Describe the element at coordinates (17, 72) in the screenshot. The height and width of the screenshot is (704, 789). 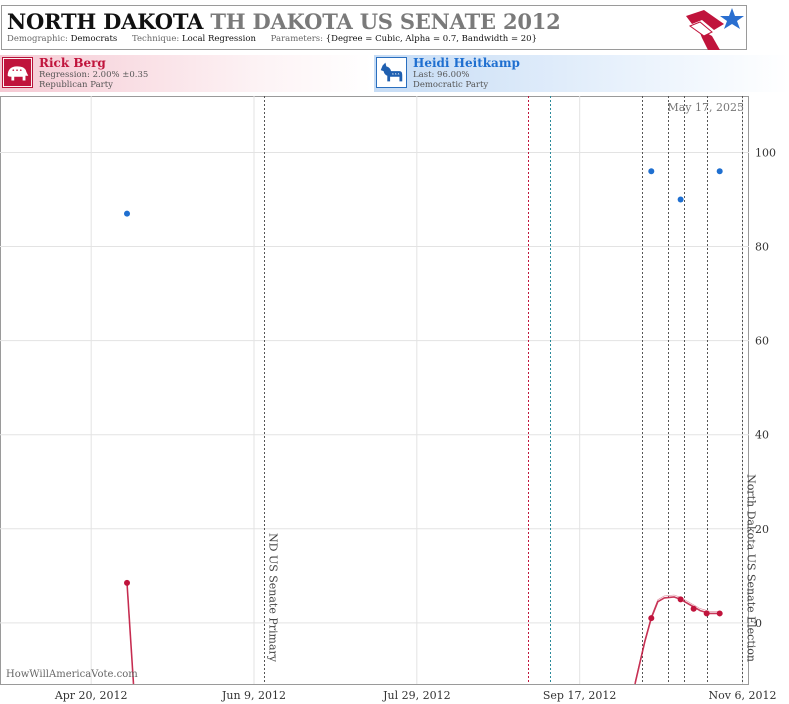
I see `elephant-icon` at that location.